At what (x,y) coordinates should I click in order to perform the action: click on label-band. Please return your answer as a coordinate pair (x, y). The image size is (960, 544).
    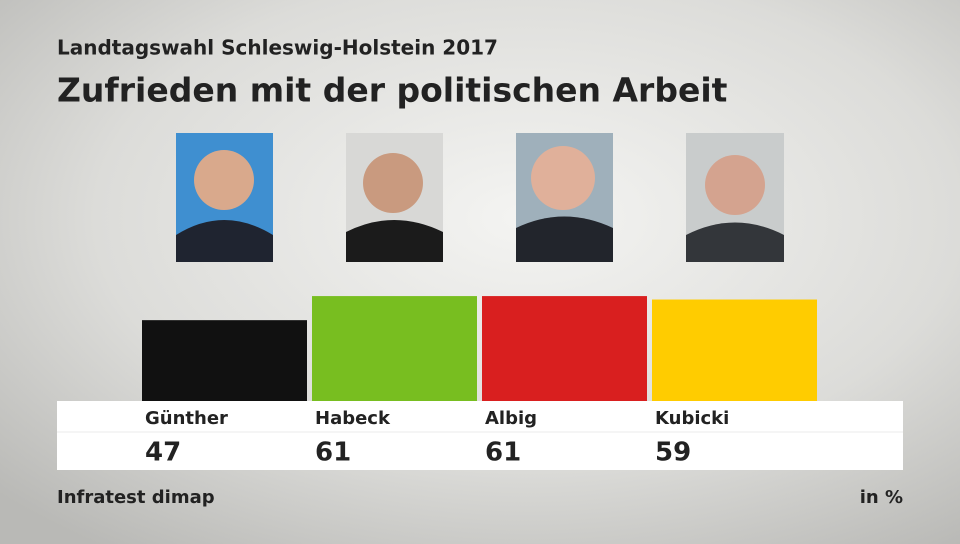
    Looking at the image, I should click on (480, 435).